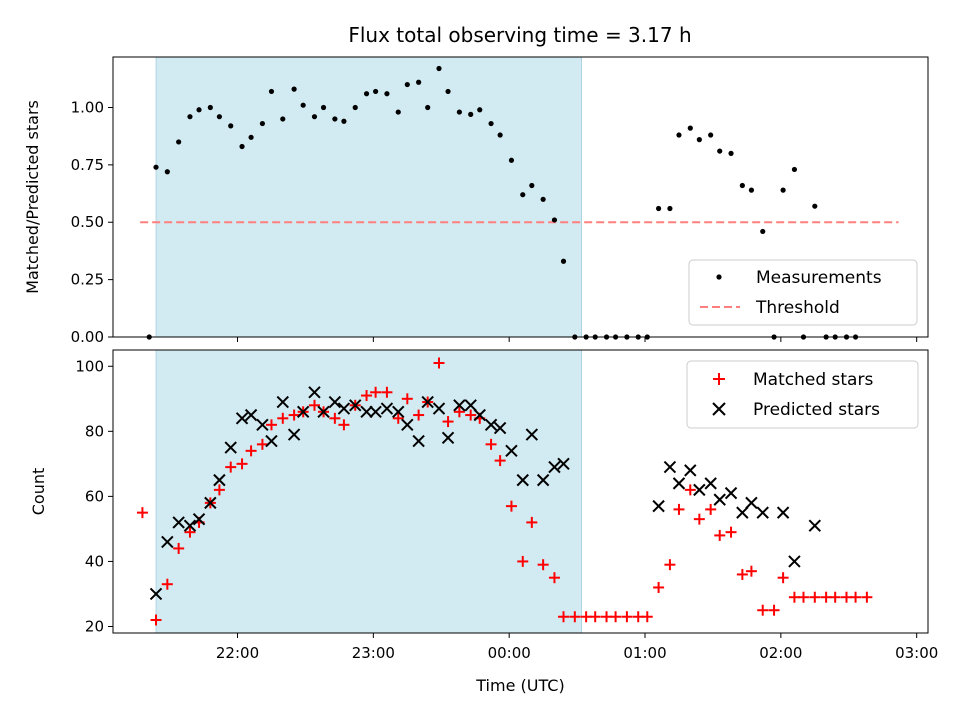 The image size is (960, 720). I want to click on bottom-y-tick-label: 80, so click(94, 431).